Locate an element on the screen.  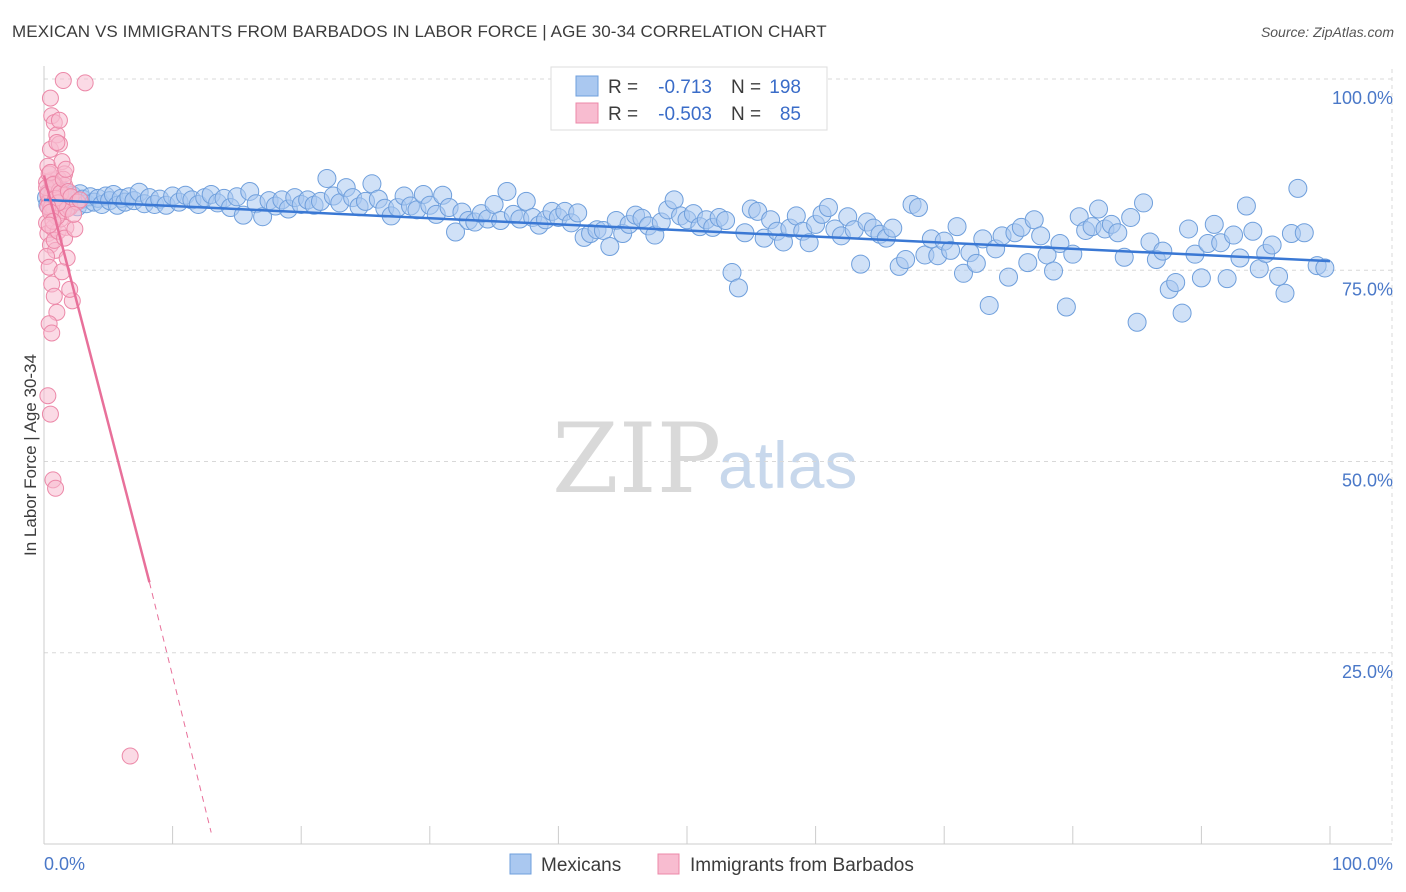
bottom-legend-swatch-barbados is located at coordinates (668, 864).